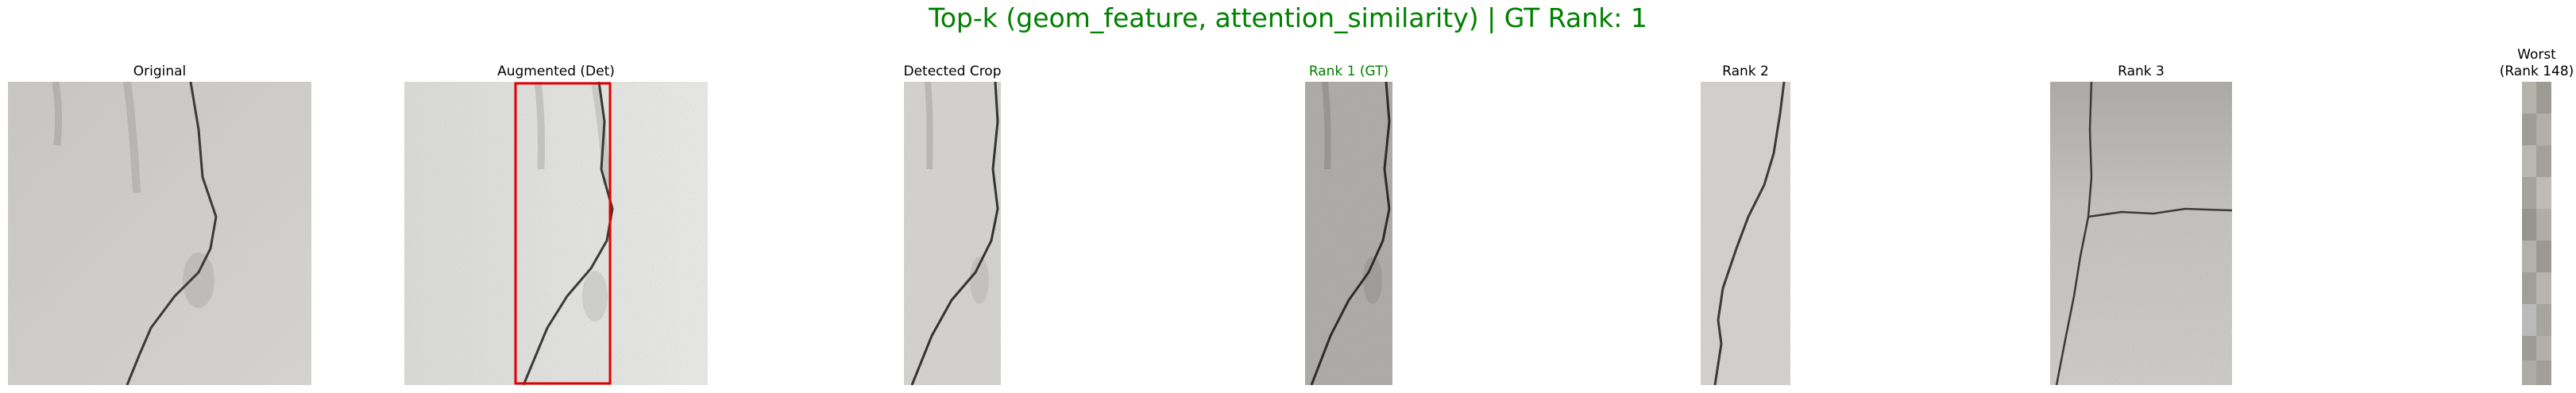 This screenshot has width=2576, height=393. What do you see at coordinates (2141, 71) in the screenshot?
I see `panel-label-rank-3: Rank 3` at bounding box center [2141, 71].